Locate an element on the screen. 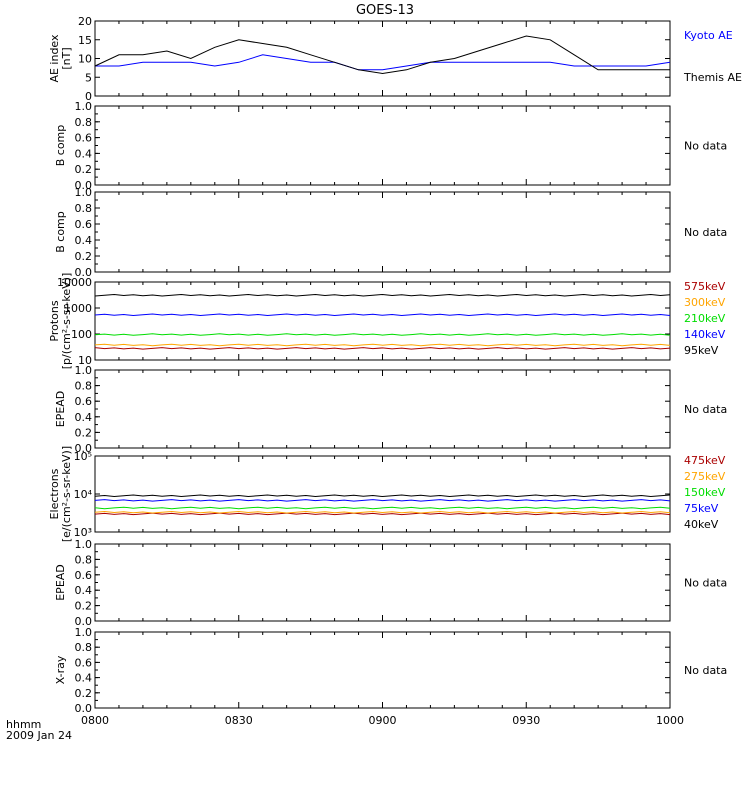 This screenshot has width=750, height=800. panel-1: 0 5 10 15 20 AE index [nT] Kyoto AE Themis AE is located at coordinates (395, 59).